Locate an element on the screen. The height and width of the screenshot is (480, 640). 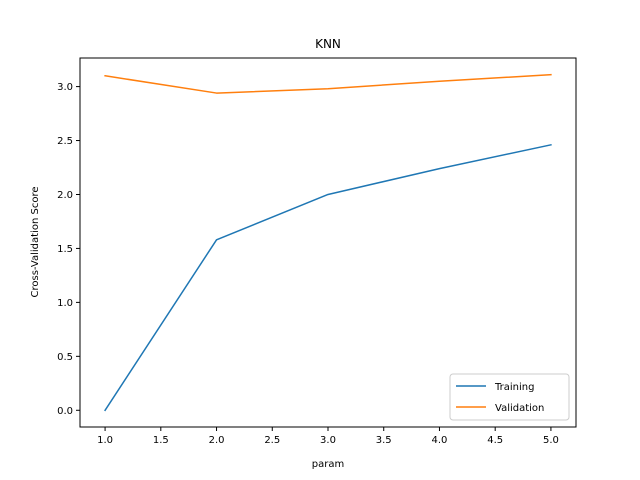
x-tick-label: 2.5 is located at coordinates (272, 440).